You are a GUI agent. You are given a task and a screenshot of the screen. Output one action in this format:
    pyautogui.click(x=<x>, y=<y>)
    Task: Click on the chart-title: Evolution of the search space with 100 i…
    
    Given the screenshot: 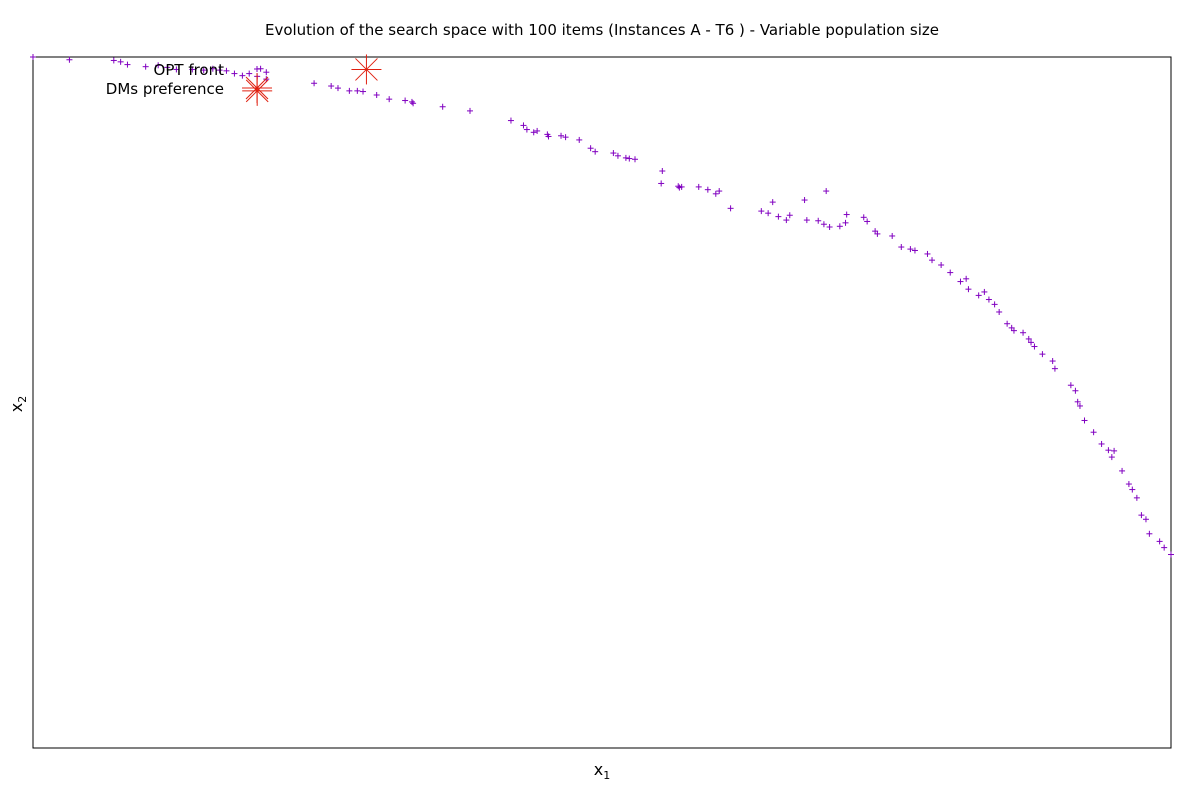 What is the action you would take?
    pyautogui.click(x=602, y=30)
    